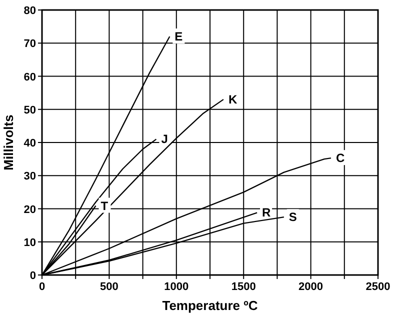 The image size is (400, 320). Describe the element at coordinates (104, 205) in the screenshot. I see `series-label: T` at that location.